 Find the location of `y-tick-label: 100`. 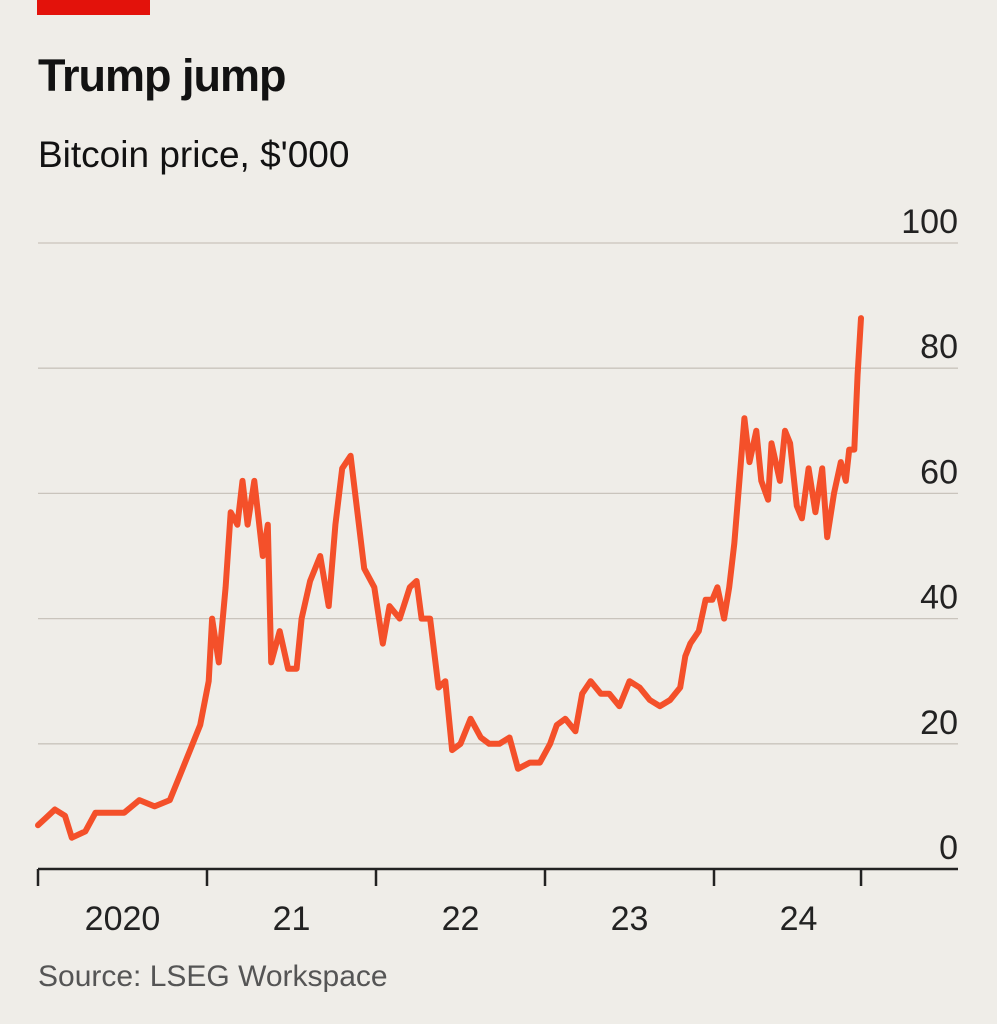

y-tick-label: 100 is located at coordinates (929, 222).